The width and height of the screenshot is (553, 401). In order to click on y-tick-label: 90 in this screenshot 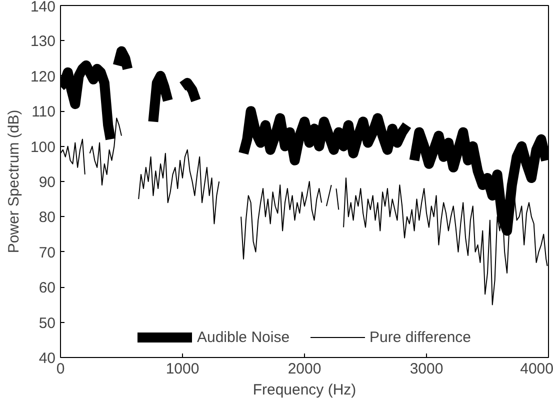, I will do `click(47, 182)`.